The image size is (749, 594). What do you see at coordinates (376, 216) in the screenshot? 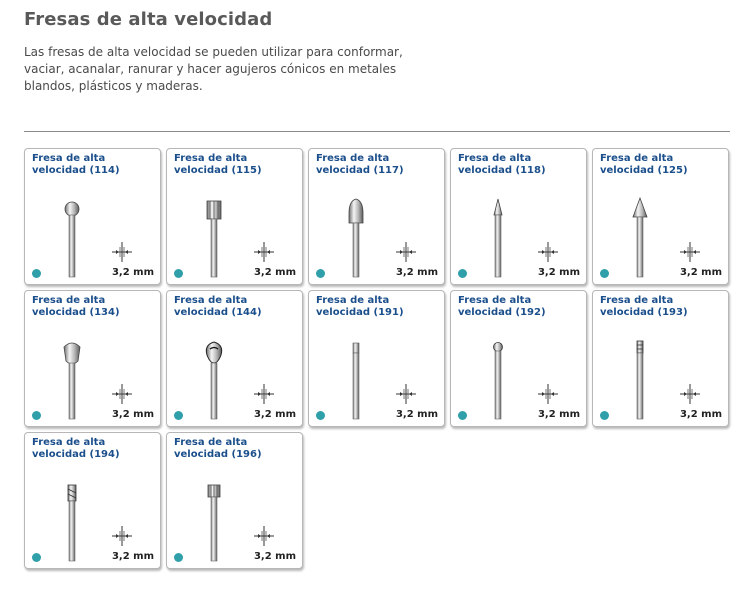
I see `product-card: Fresa de alta velocidad (117) 3,2 mm` at bounding box center [376, 216].